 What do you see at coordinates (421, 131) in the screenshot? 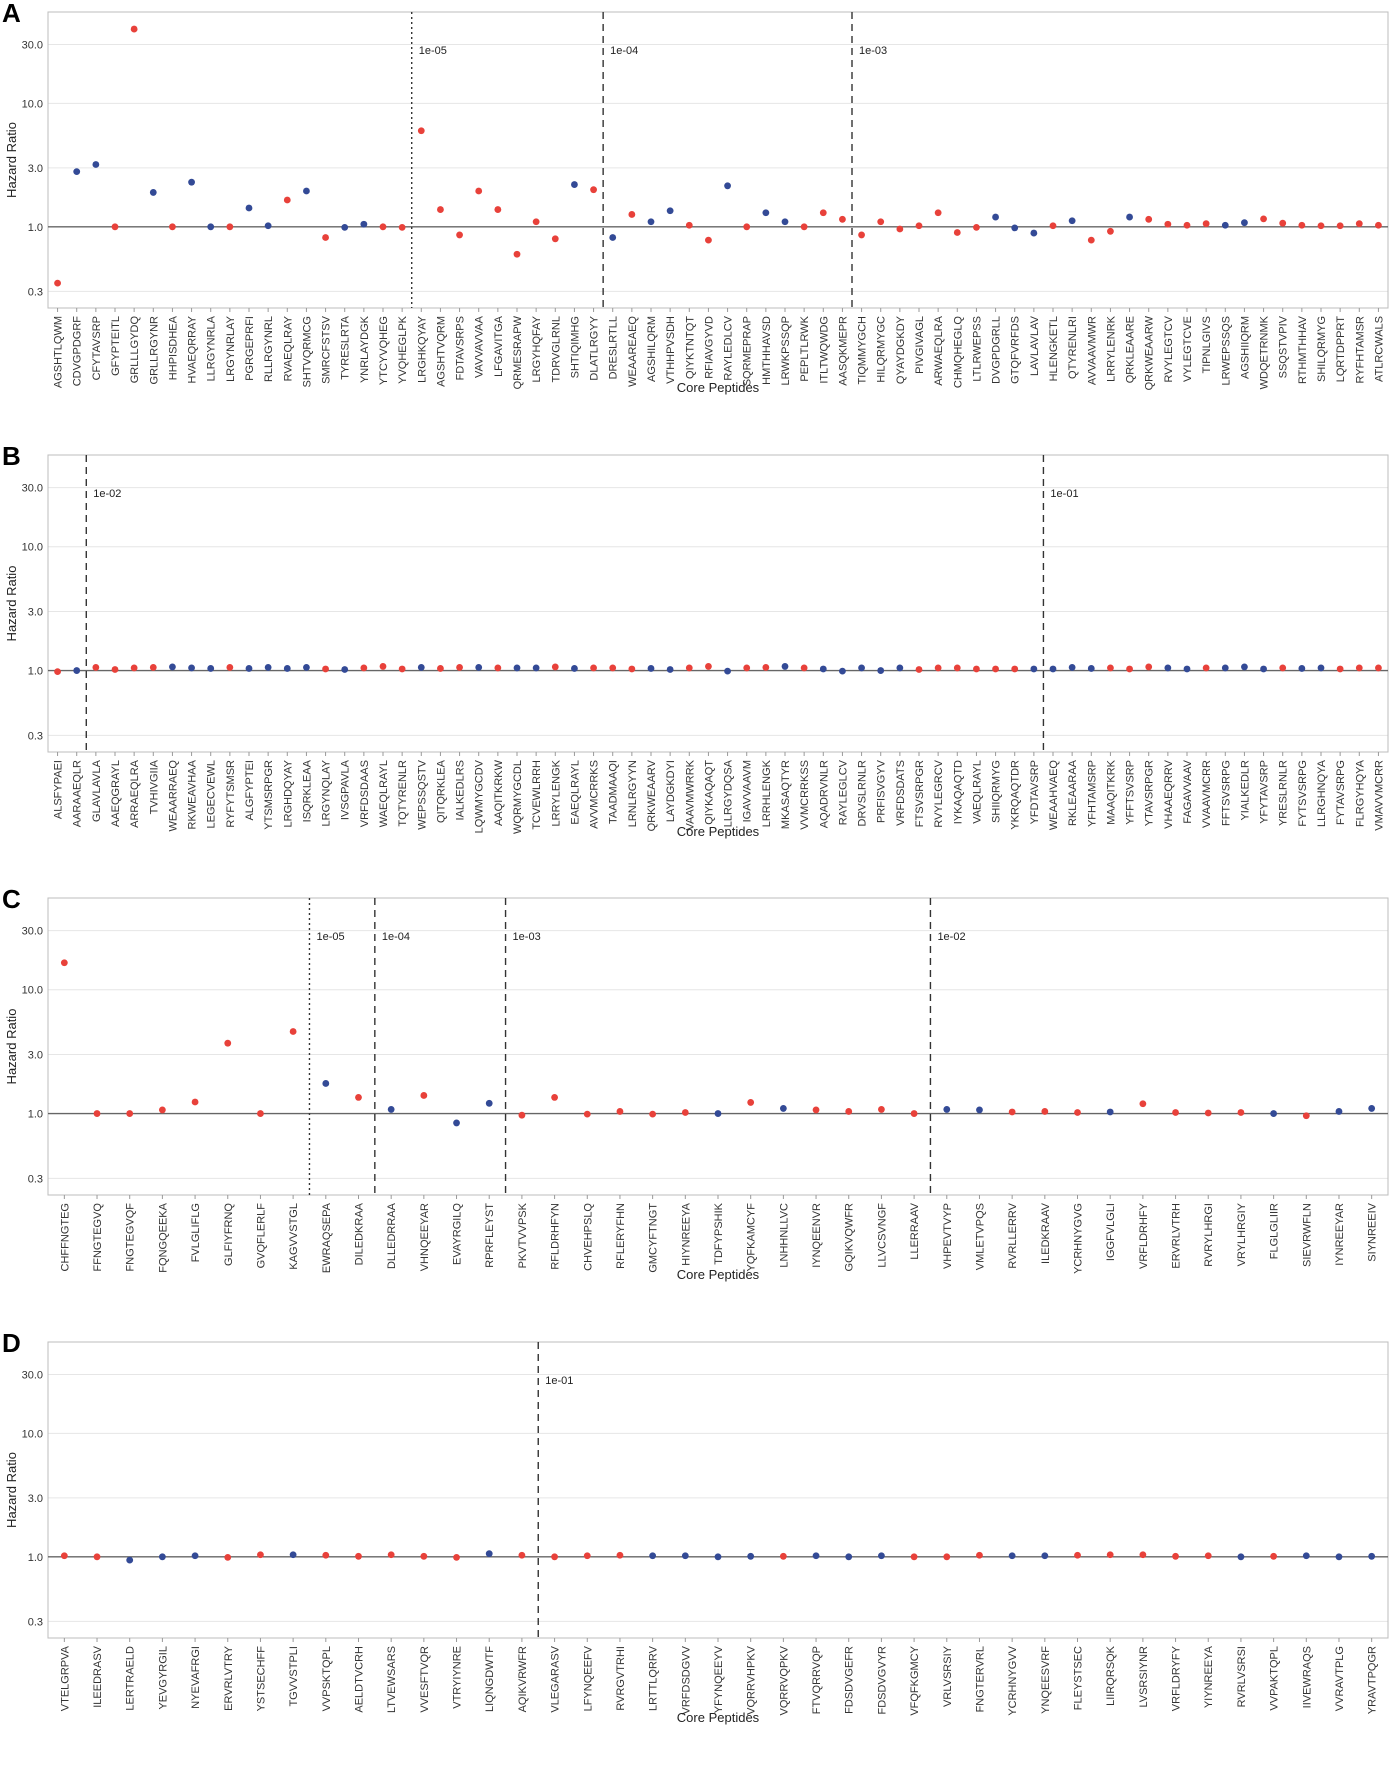
I see `data-point-lrghkqyay` at bounding box center [421, 131].